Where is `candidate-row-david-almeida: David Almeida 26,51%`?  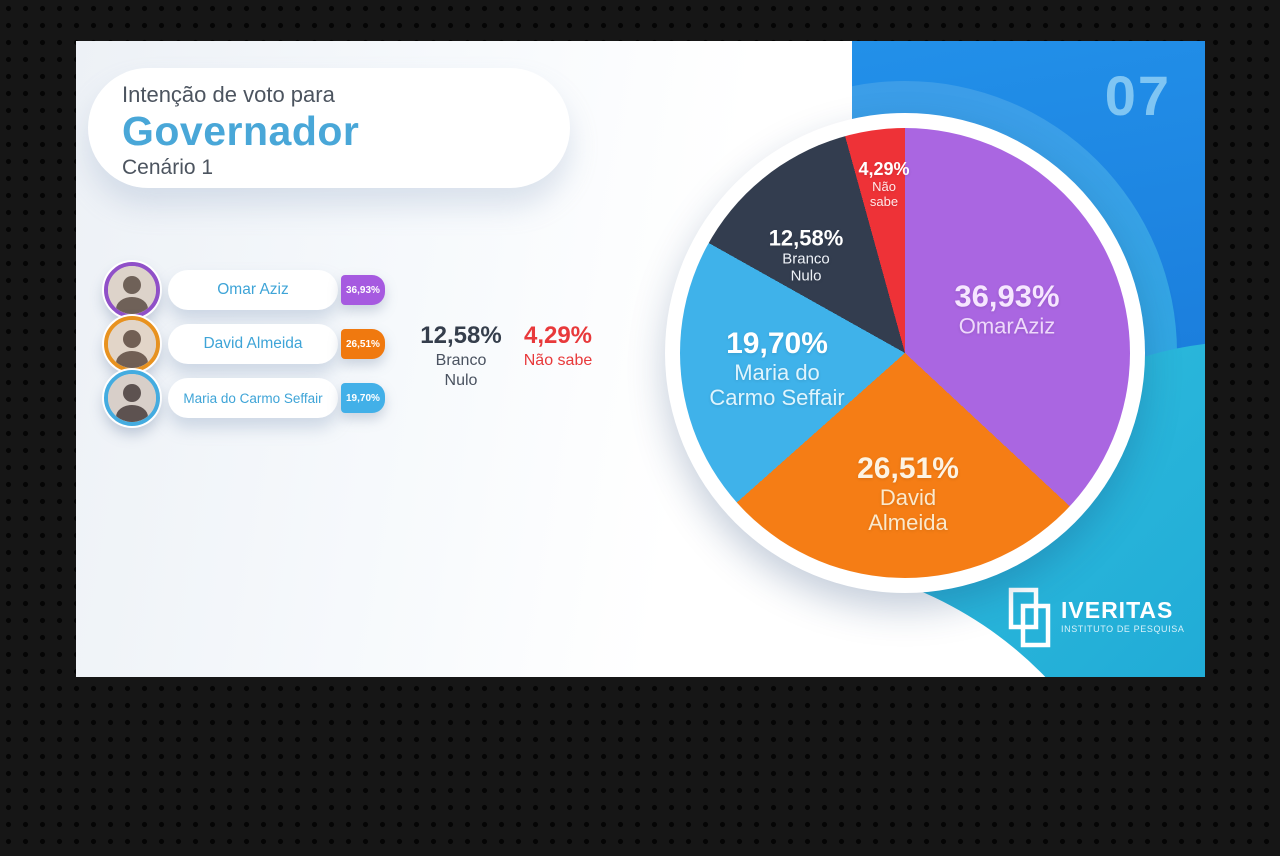
candidate-row-david-almeida: David Almeida 26,51% is located at coordinates (244, 344).